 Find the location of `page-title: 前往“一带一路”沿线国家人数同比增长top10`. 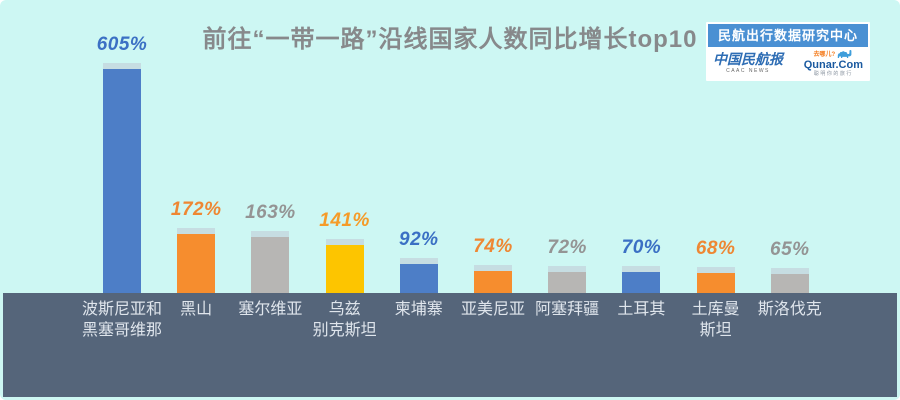

page-title: 前往“一带一路”沿线国家人数同比增长top10 is located at coordinates (450, 39).